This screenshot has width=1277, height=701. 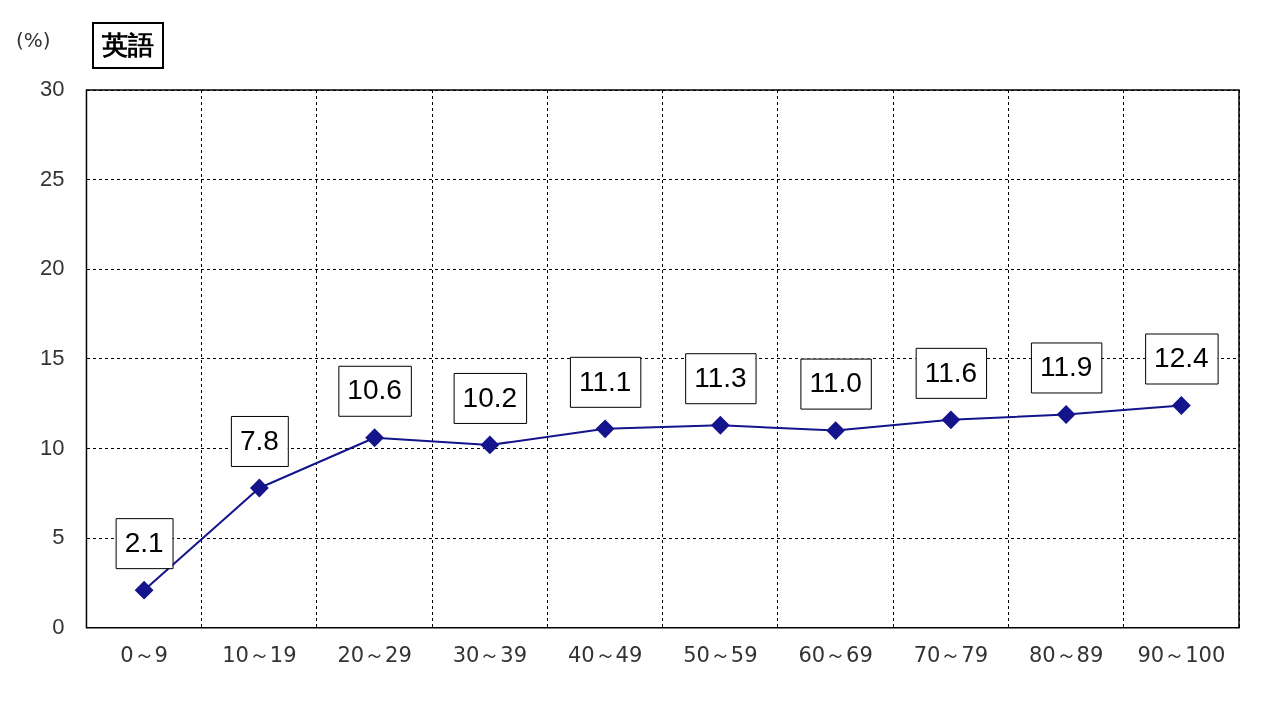 I want to click on data-label: 10.6, so click(x=374, y=390).